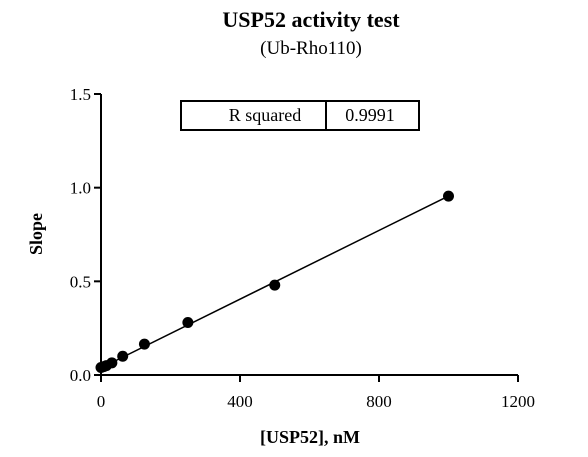 The height and width of the screenshot is (457, 588). Describe the element at coordinates (518, 401) in the screenshot. I see `x-tick-label: 1200` at that location.